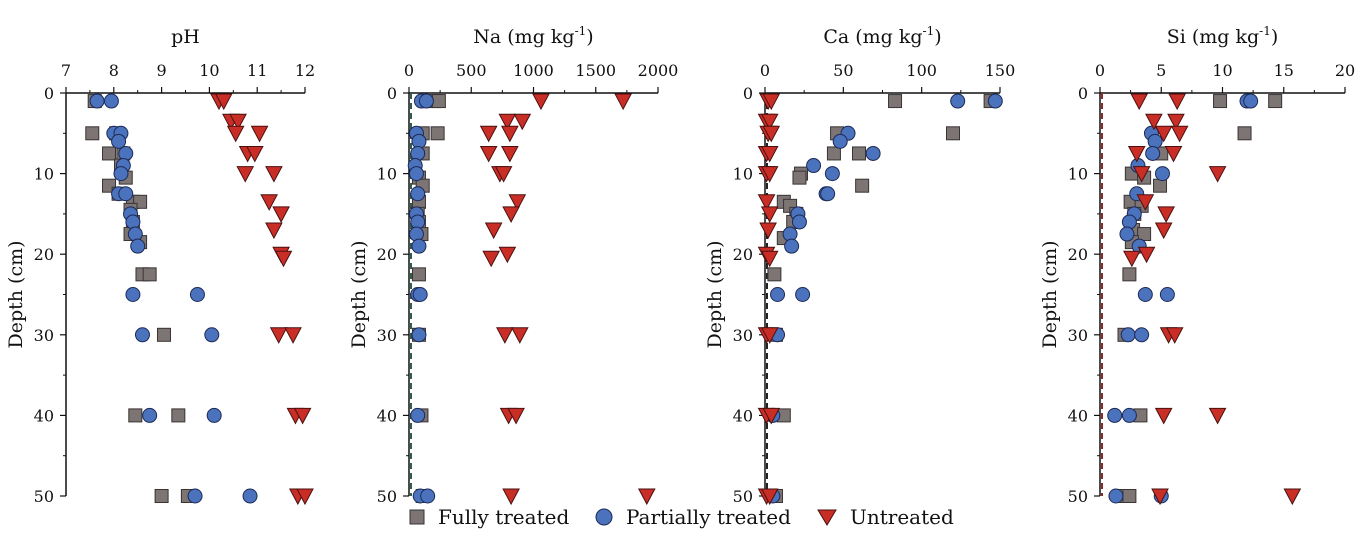 Image resolution: width=1368 pixels, height=539 pixels. What do you see at coordinates (1078, 254) in the screenshot?
I see `y-tick-label: 20` at bounding box center [1078, 254].